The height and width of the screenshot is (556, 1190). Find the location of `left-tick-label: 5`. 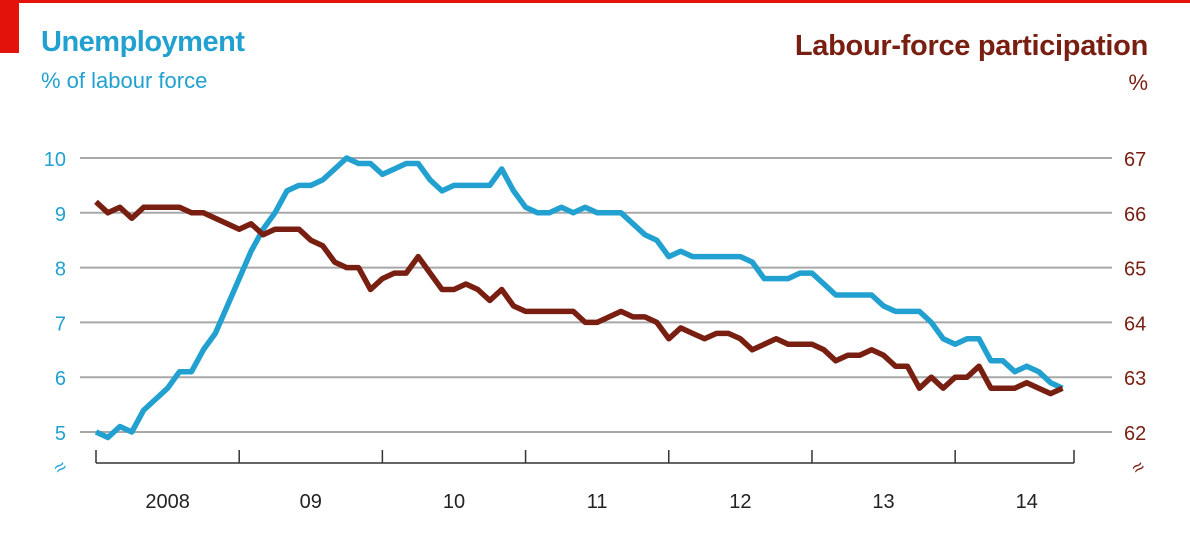

left-tick-label: 5 is located at coordinates (60, 434).